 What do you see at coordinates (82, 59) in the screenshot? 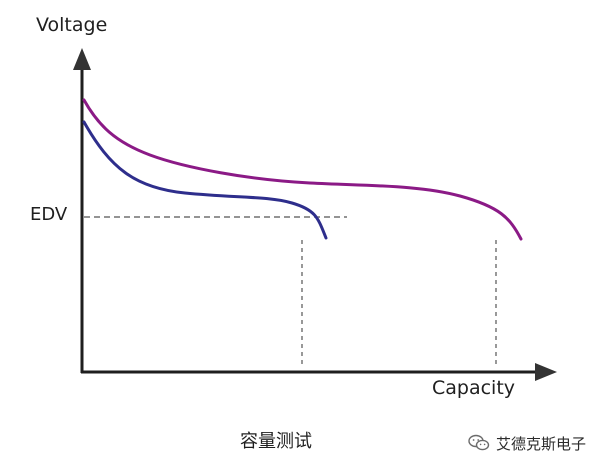
I see `y-axis-arrowhead` at bounding box center [82, 59].